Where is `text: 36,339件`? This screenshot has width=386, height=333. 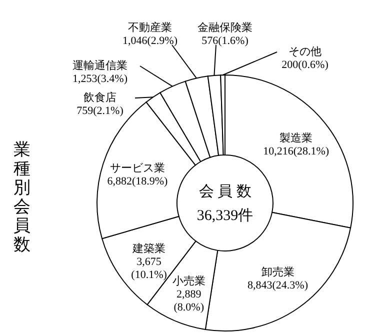
text: 36,339件 is located at coordinates (225, 216).